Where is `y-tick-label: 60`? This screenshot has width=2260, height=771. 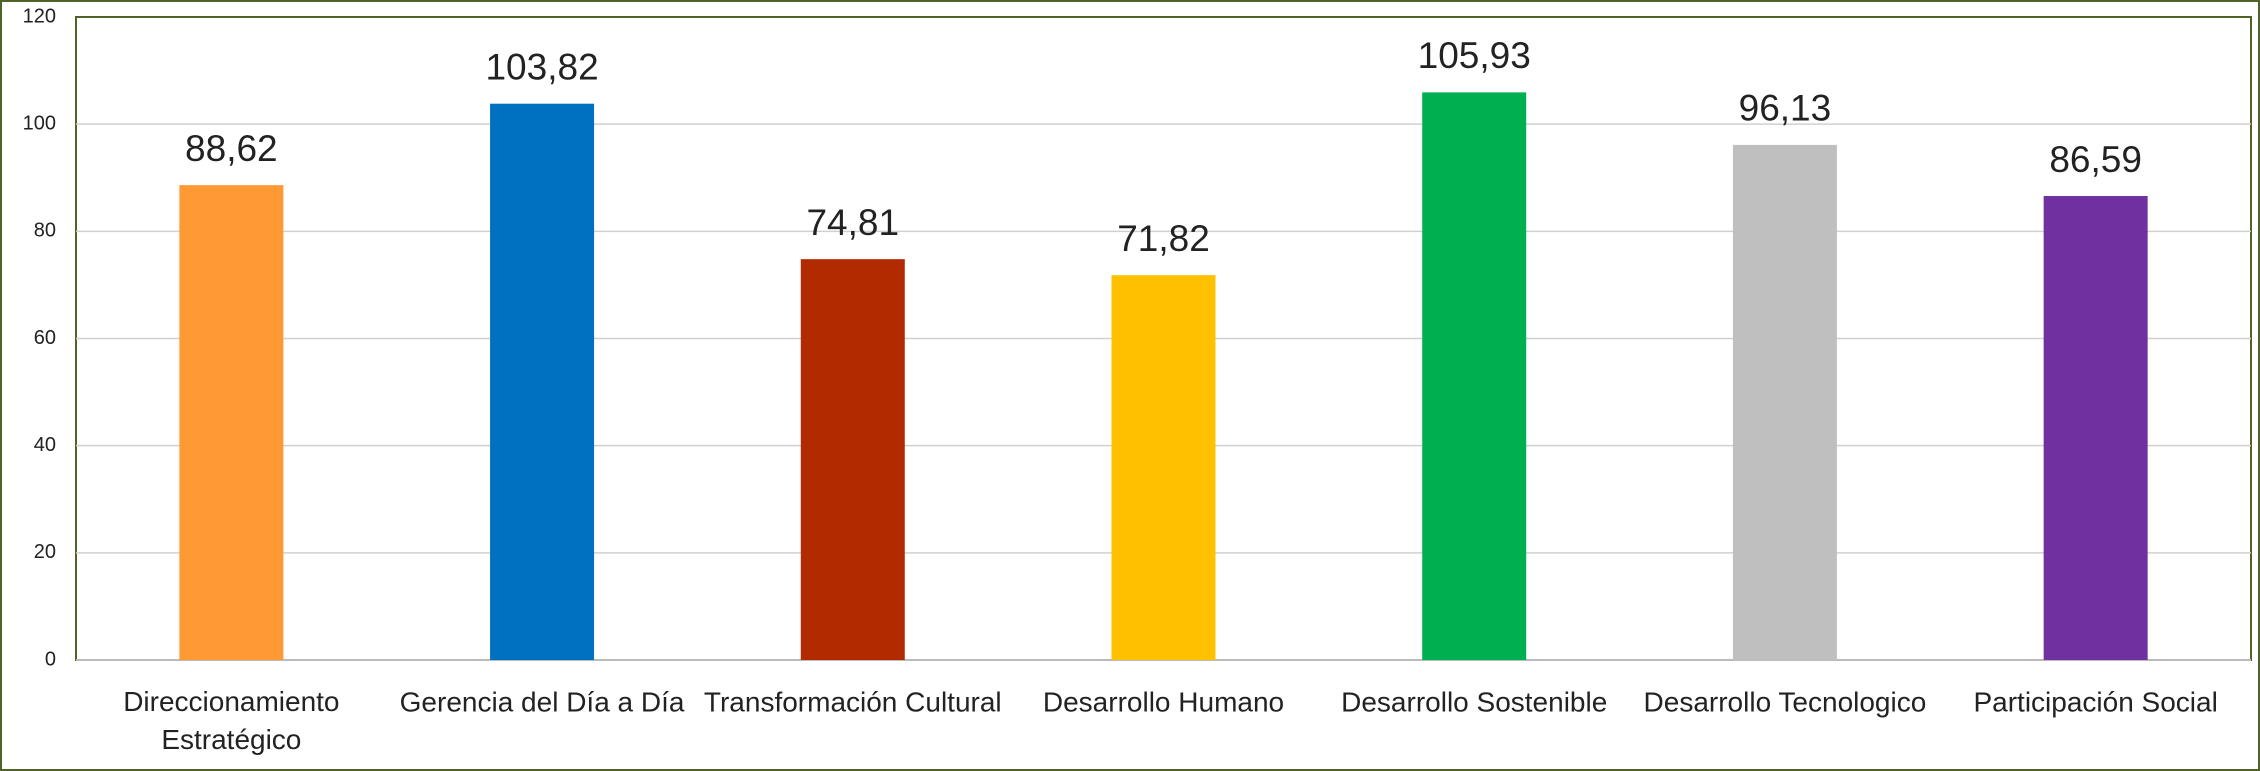 y-tick-label: 60 is located at coordinates (45, 338).